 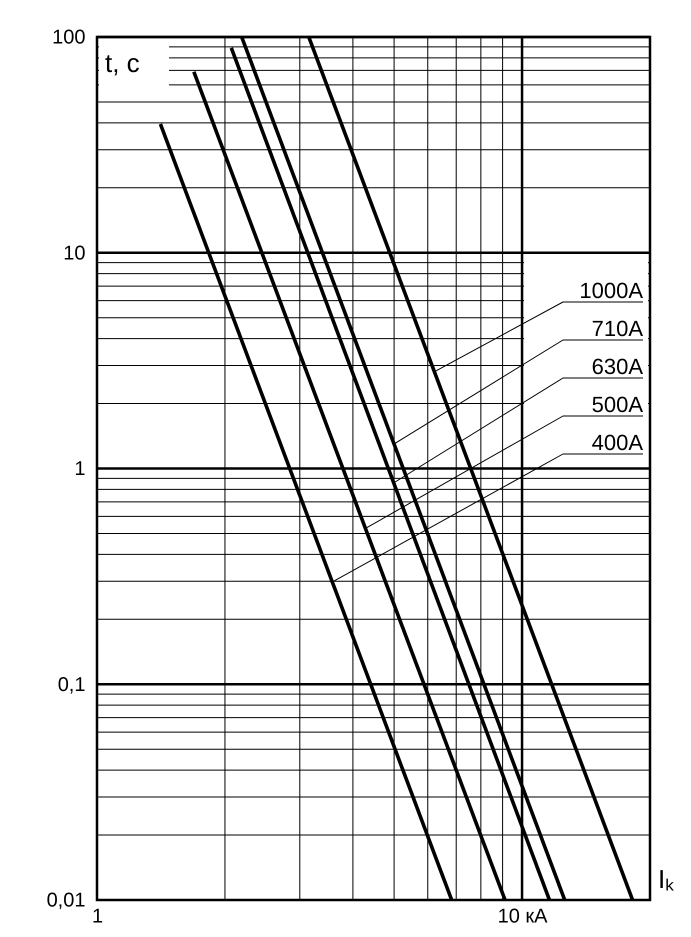 I want to click on annotation: 630A, so click(x=618, y=366).